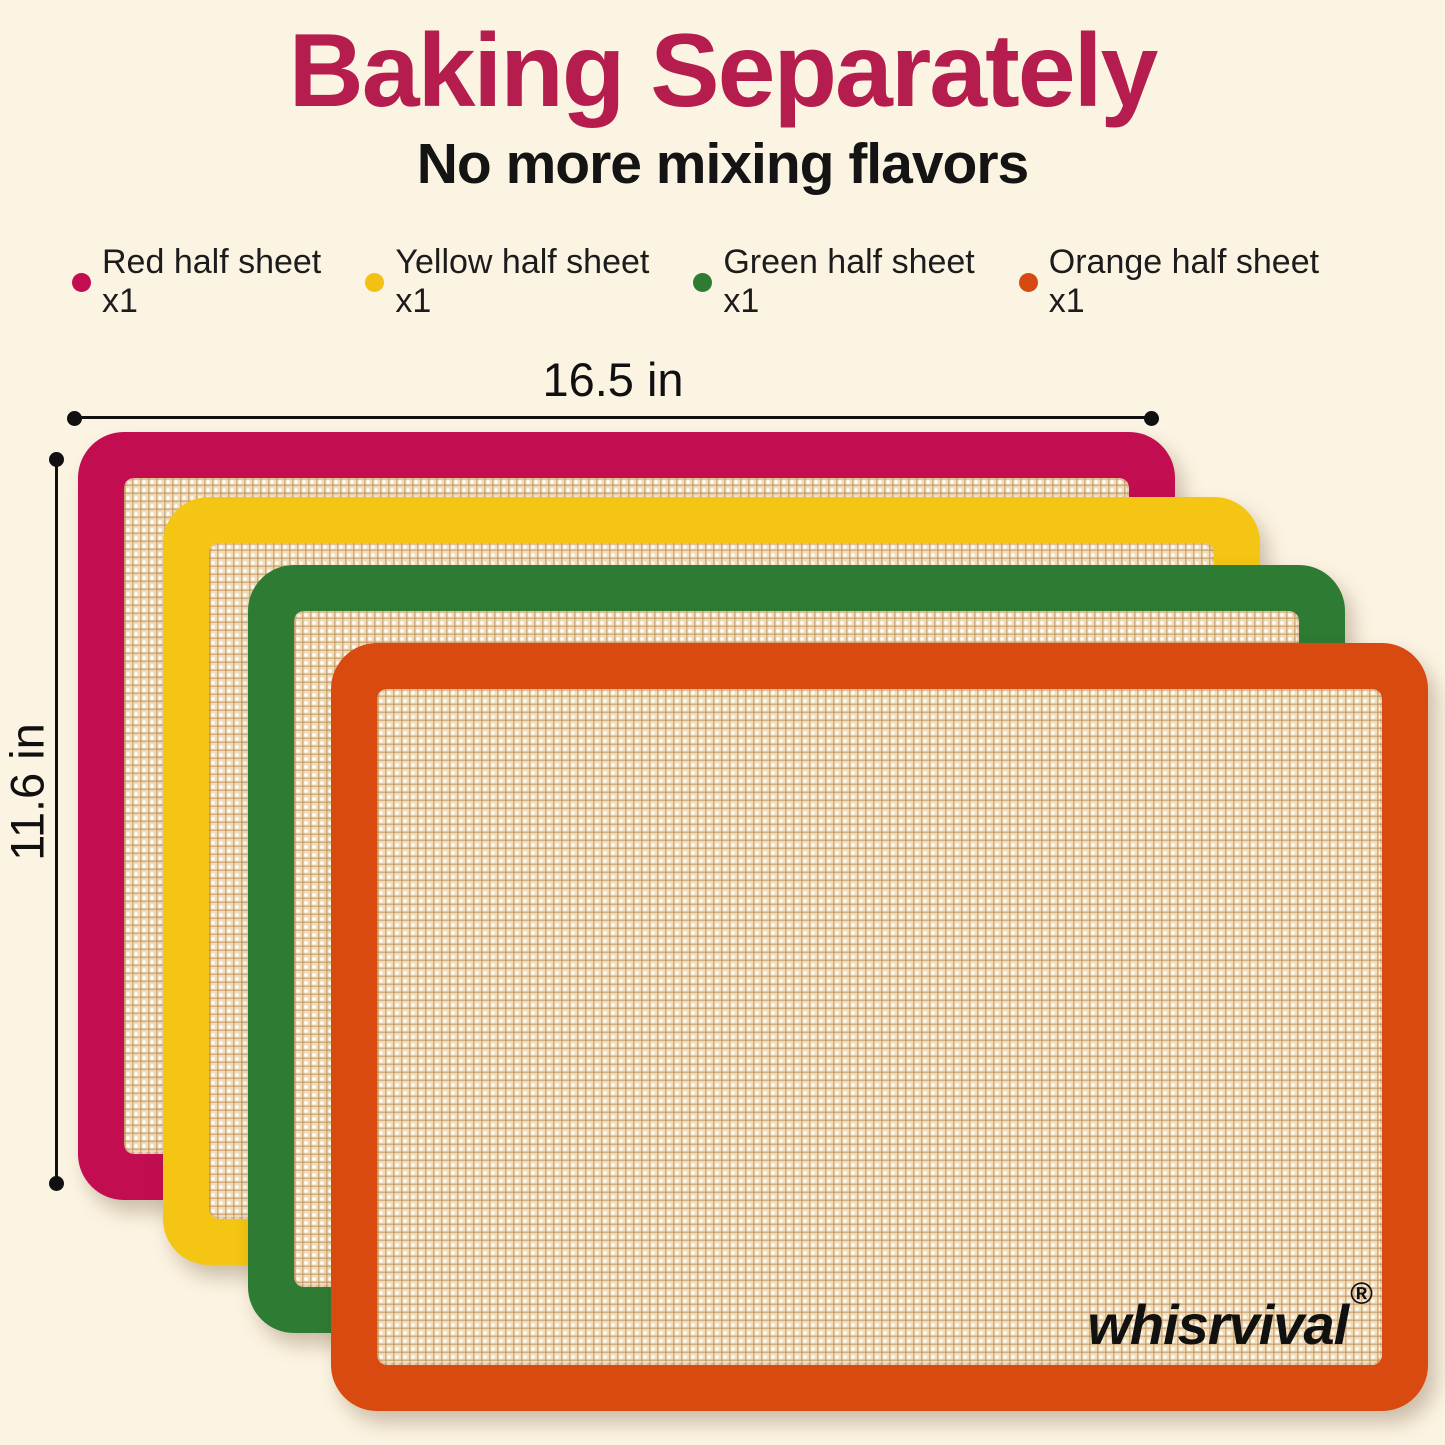  I want to click on height-dimension-label: 11.6 in, so click(27, 792).